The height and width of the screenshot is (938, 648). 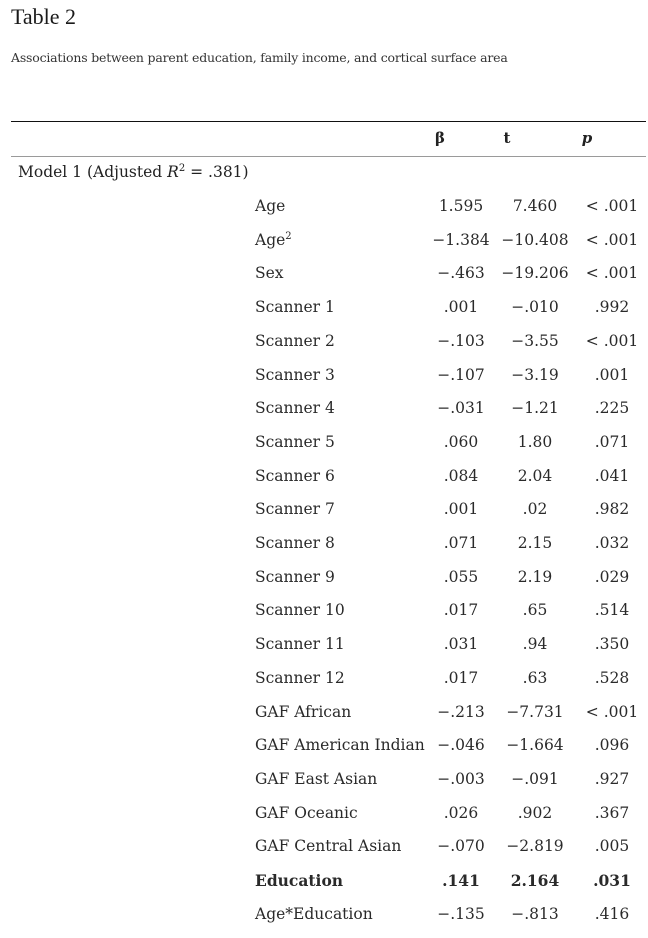 What do you see at coordinates (93, 172) in the screenshot?
I see `model-prefix: Model 1 (Adjusted` at bounding box center [93, 172].